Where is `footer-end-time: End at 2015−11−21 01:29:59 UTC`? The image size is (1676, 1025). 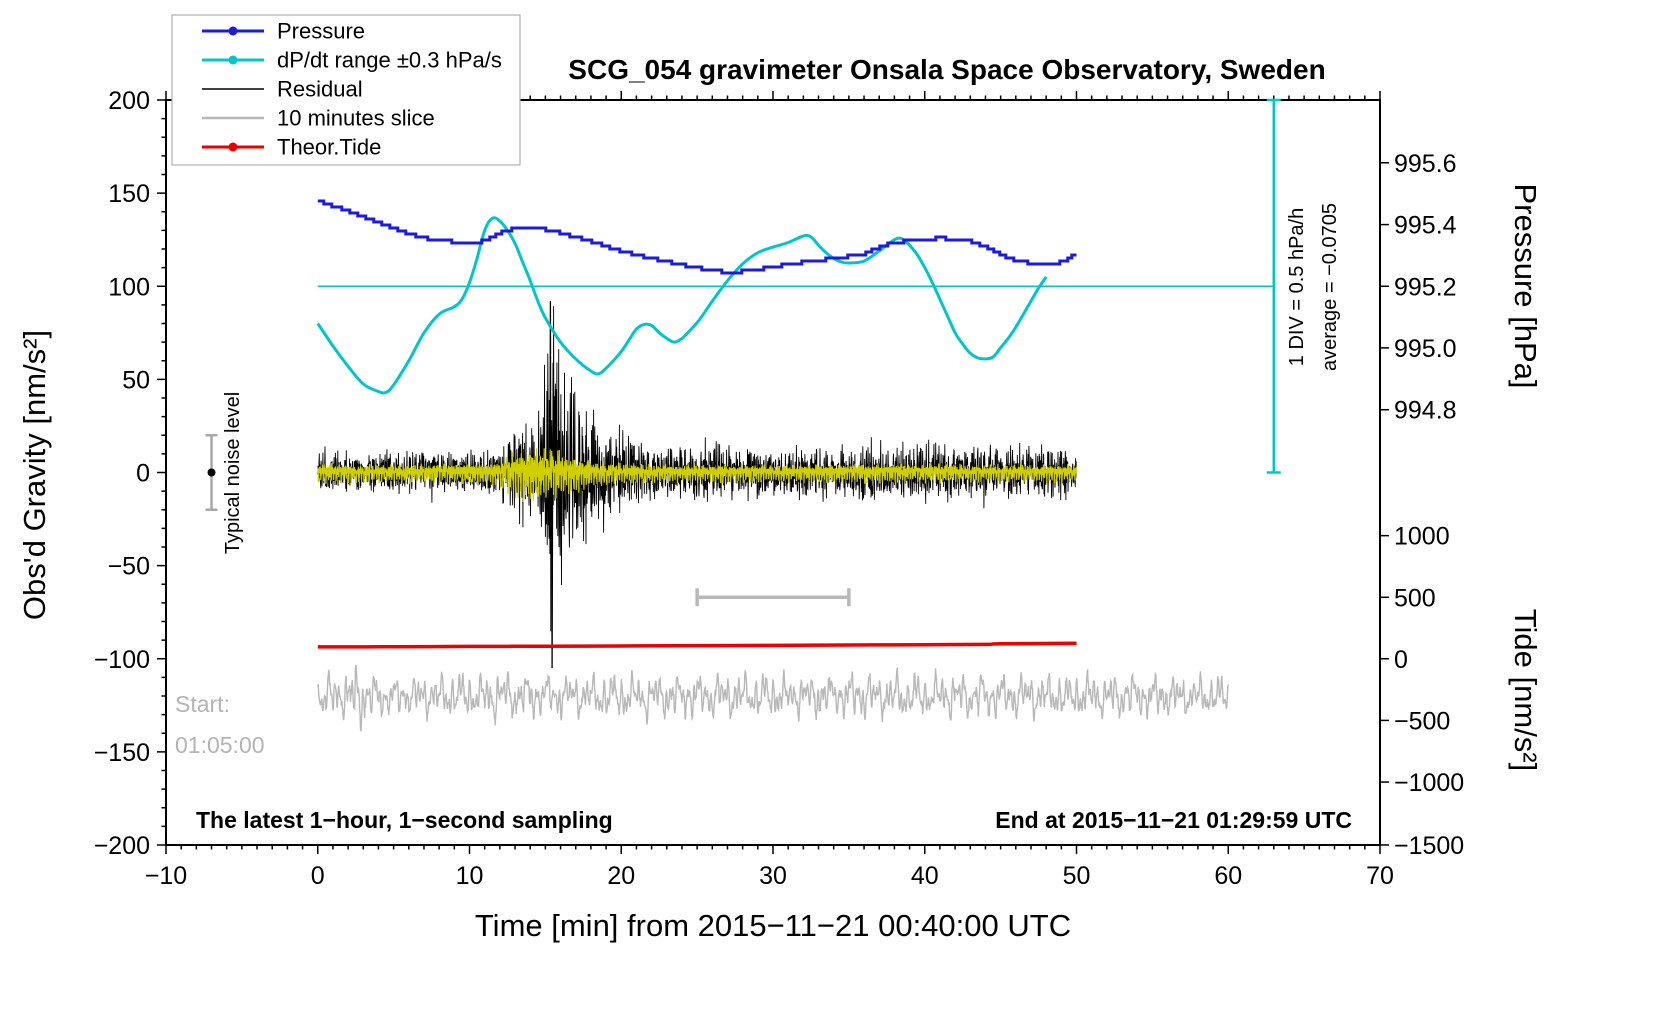 footer-end-time: End at 2015−11−21 01:29:59 UTC is located at coordinates (1173, 820).